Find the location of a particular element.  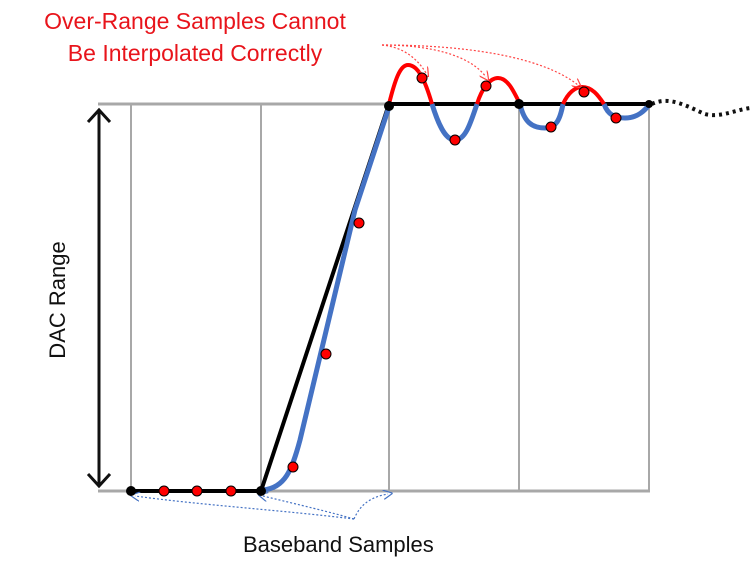

dac-range-arrow-icon is located at coordinates (99, 298).